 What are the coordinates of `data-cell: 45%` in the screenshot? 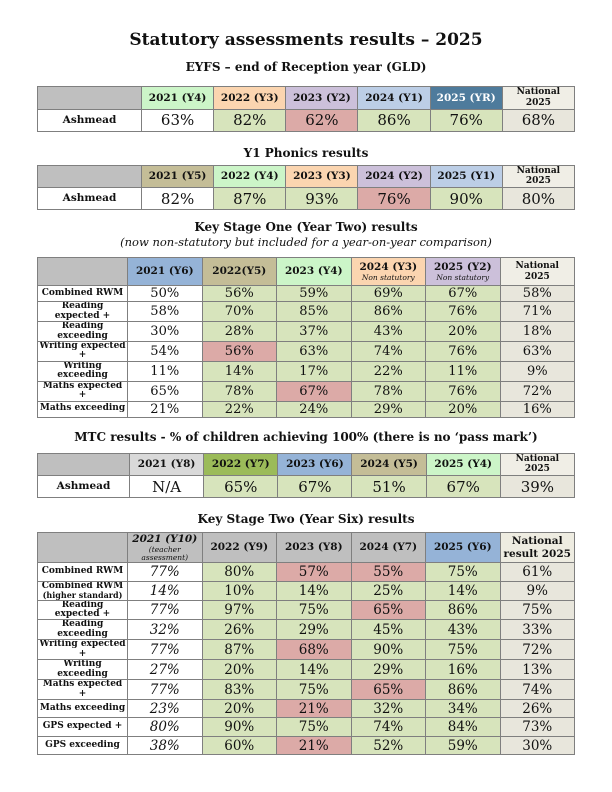 It's located at (388, 630).